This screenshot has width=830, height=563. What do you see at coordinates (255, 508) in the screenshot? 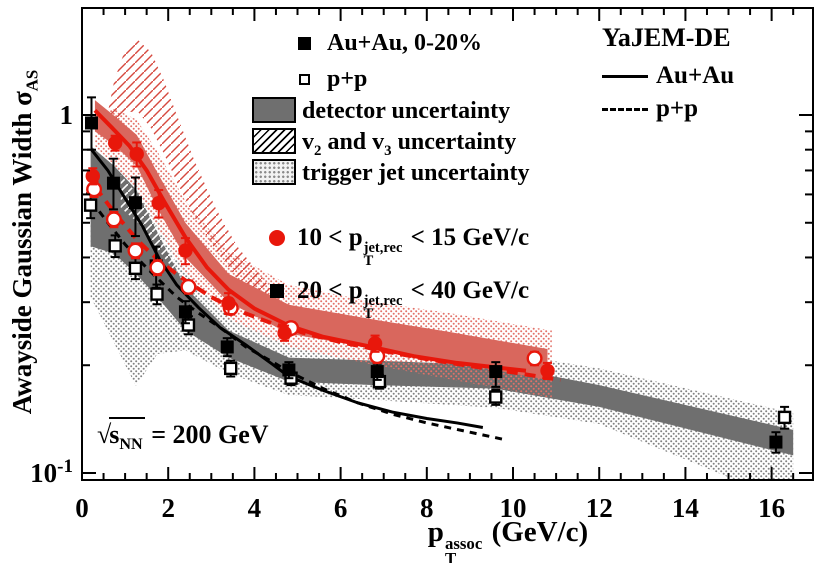
I see `x-tick-label: 4` at bounding box center [255, 508].